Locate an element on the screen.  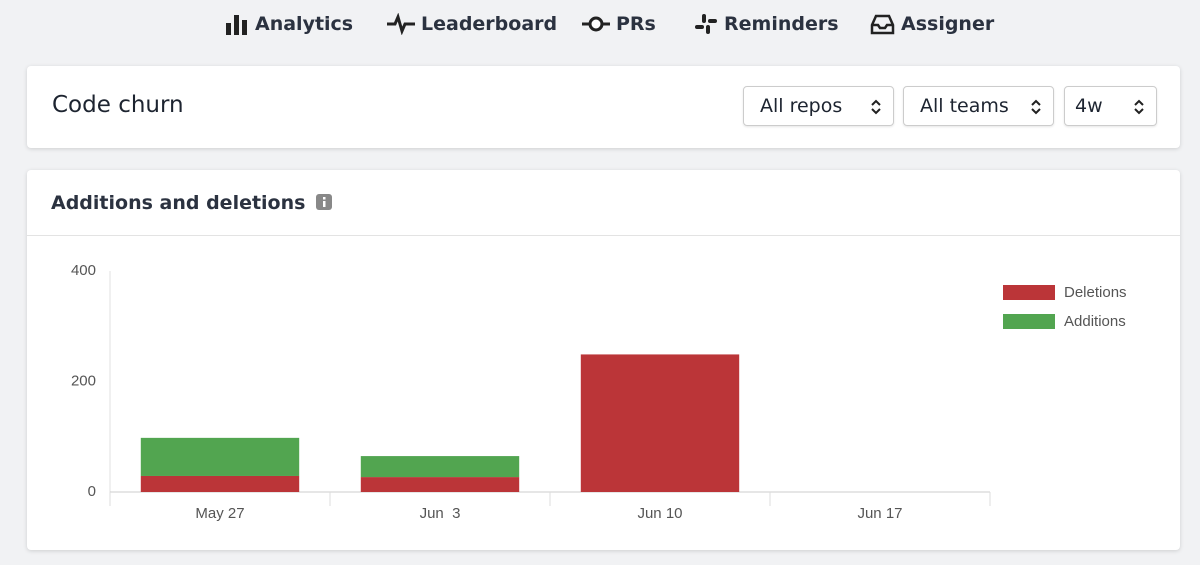
header-card: Code churn All repos All teams 4w is located at coordinates (603, 107).